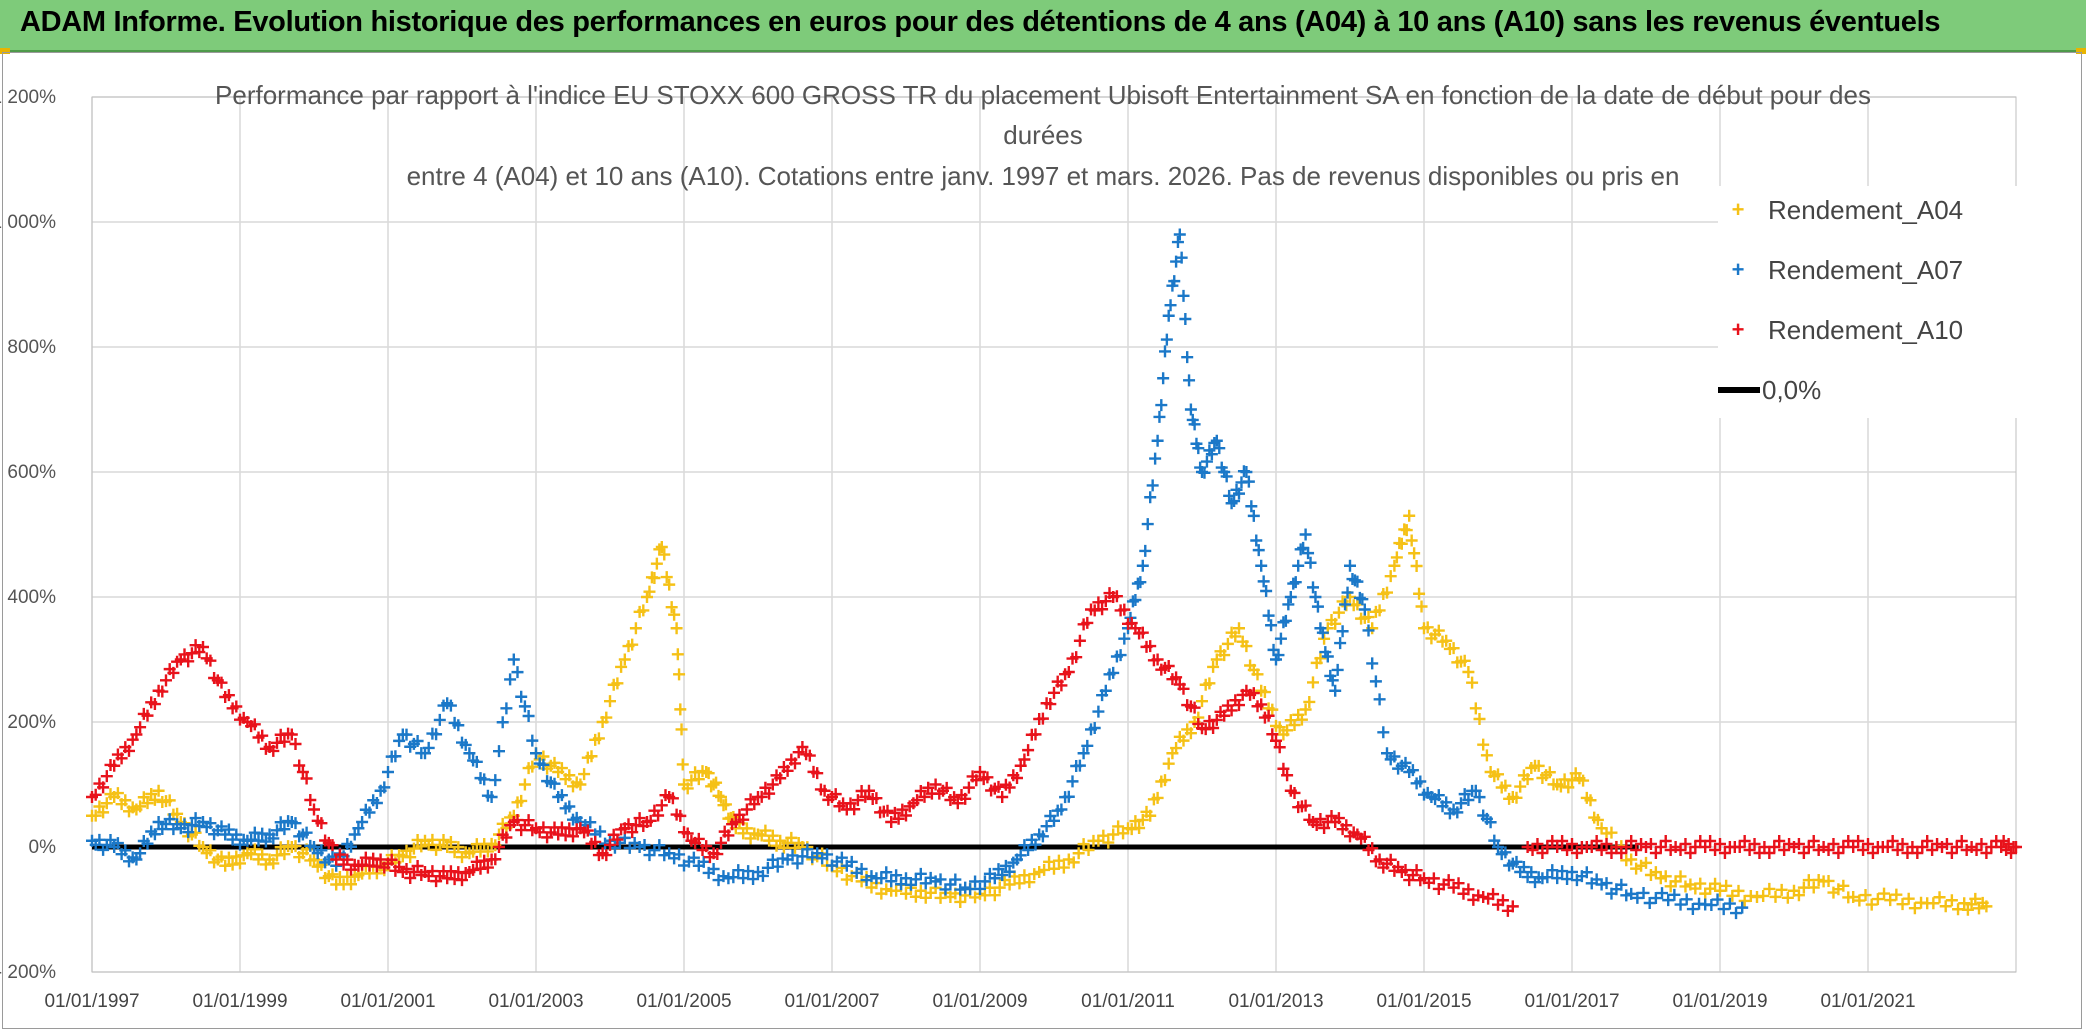 The height and width of the screenshot is (1031, 2086). What do you see at coordinates (1571, 1001) in the screenshot?
I see `x-tick-label: 01/01/2017` at bounding box center [1571, 1001].